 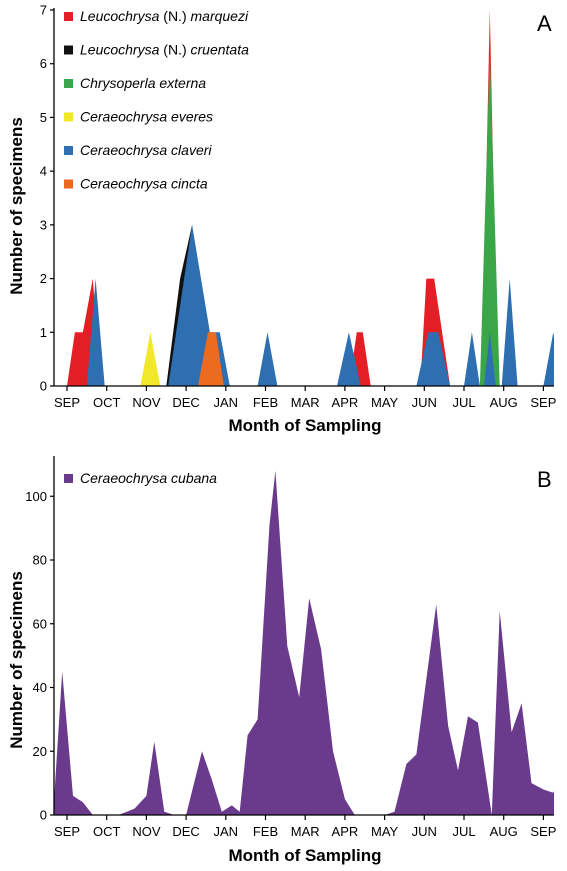 I want to click on panel-b-legend: Ceraeochrysa cubana, so click(x=140, y=478).